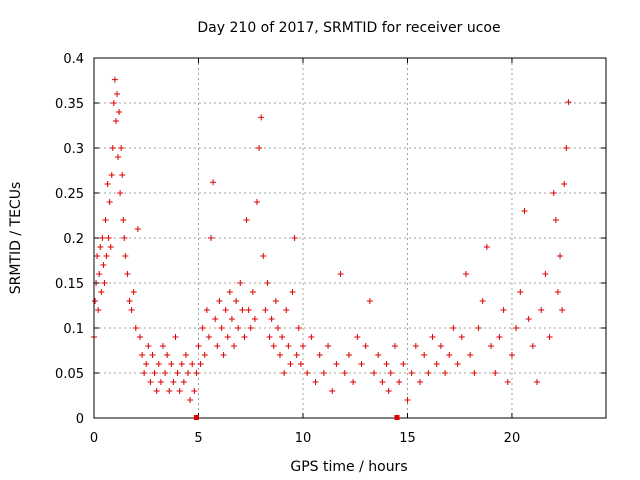 The height and width of the screenshot is (480, 640). Describe the element at coordinates (94, 438) in the screenshot. I see `x-tick-label: 0` at that location.